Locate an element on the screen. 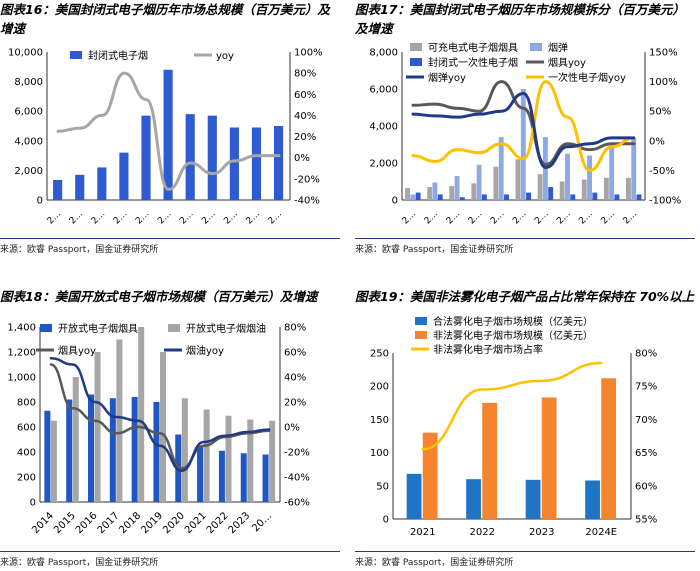  y-tick-label: 1,200 is located at coordinates (21, 353).